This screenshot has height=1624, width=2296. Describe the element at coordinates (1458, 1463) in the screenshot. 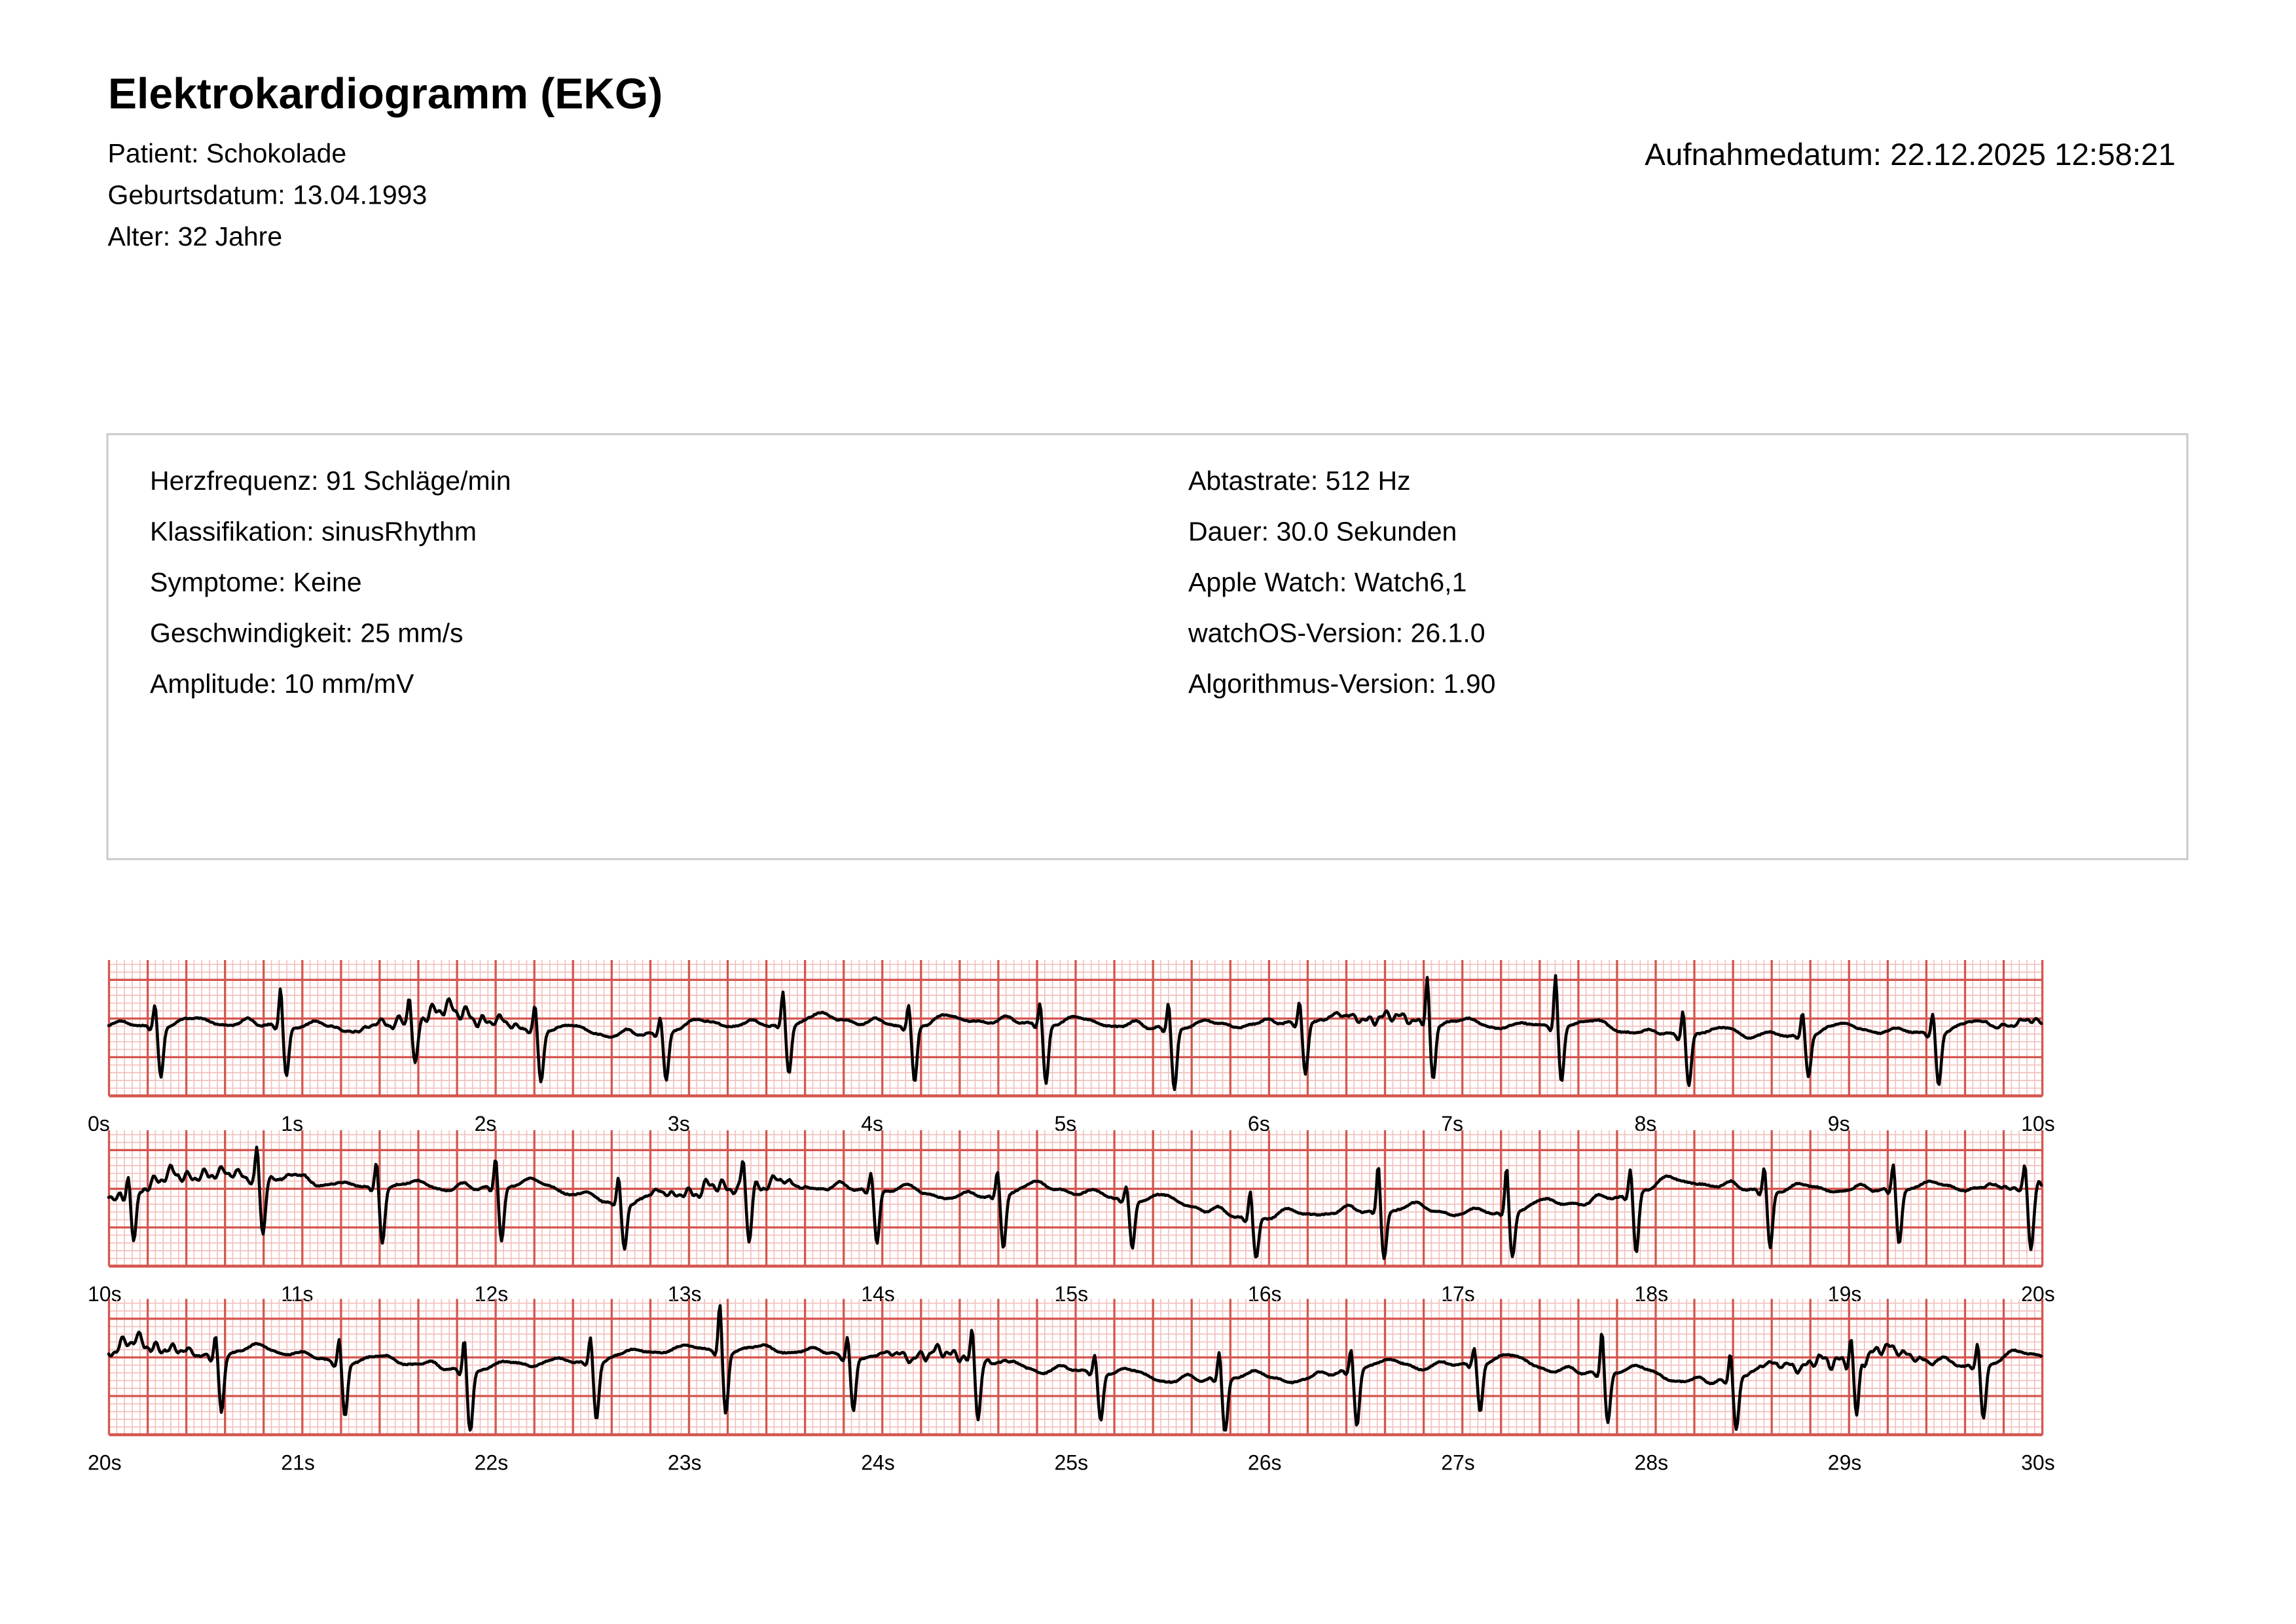

I see `svg-text: 27s` at that location.